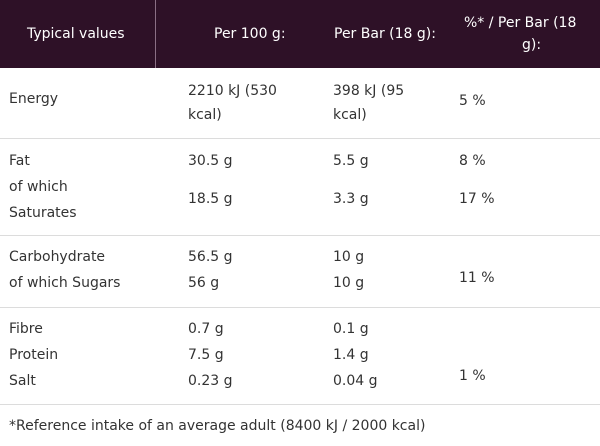  I want to click on header-percent-line2: g):, so click(532, 45).